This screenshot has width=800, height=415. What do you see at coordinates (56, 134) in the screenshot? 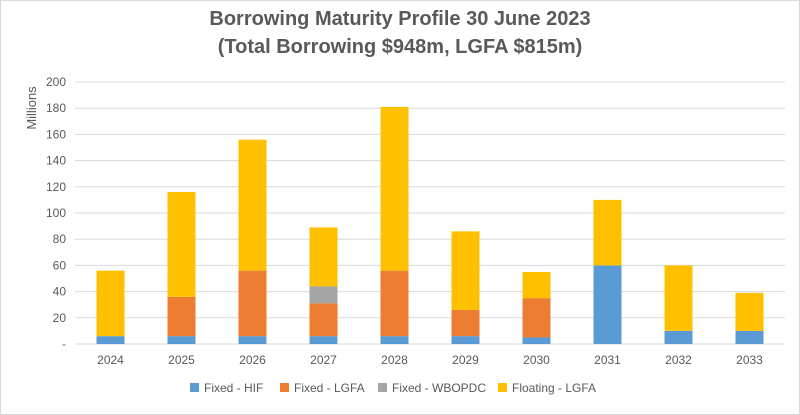
I see `y-tick-label: 160` at bounding box center [56, 134].